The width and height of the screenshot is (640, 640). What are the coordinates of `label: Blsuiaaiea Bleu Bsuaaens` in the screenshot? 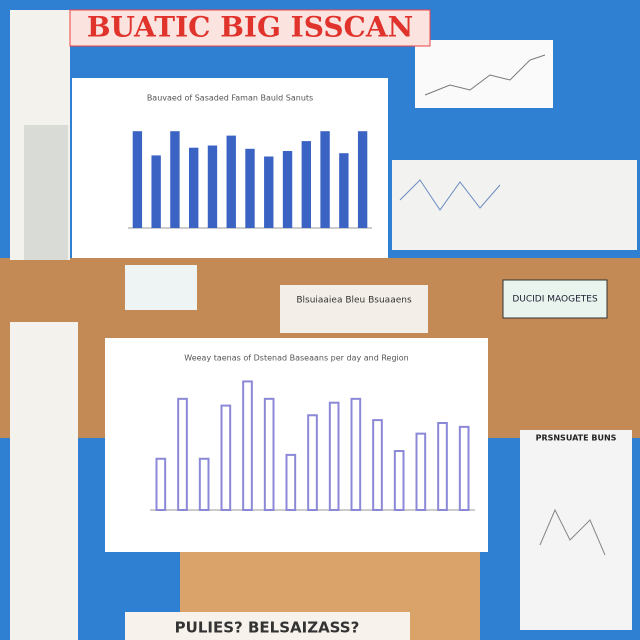 It's located at (354, 301).